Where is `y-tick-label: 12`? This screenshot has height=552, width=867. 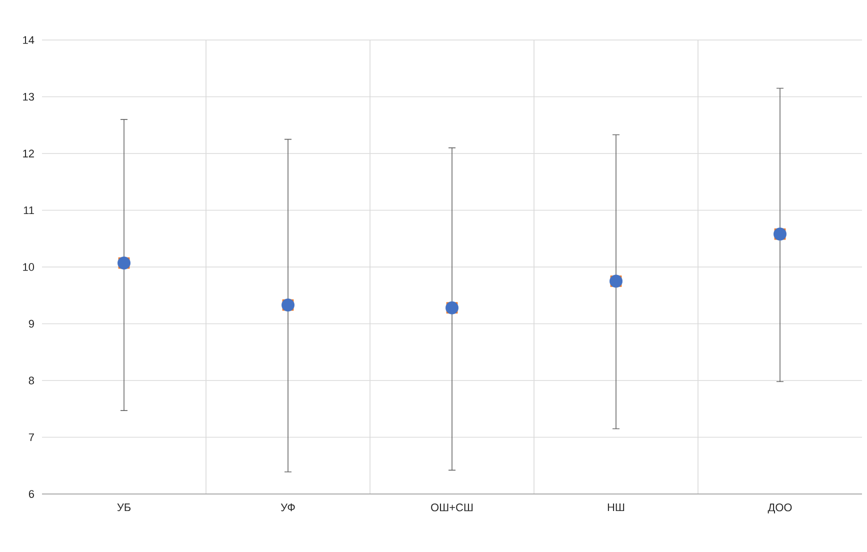 y-tick-label: 12 is located at coordinates (28, 154).